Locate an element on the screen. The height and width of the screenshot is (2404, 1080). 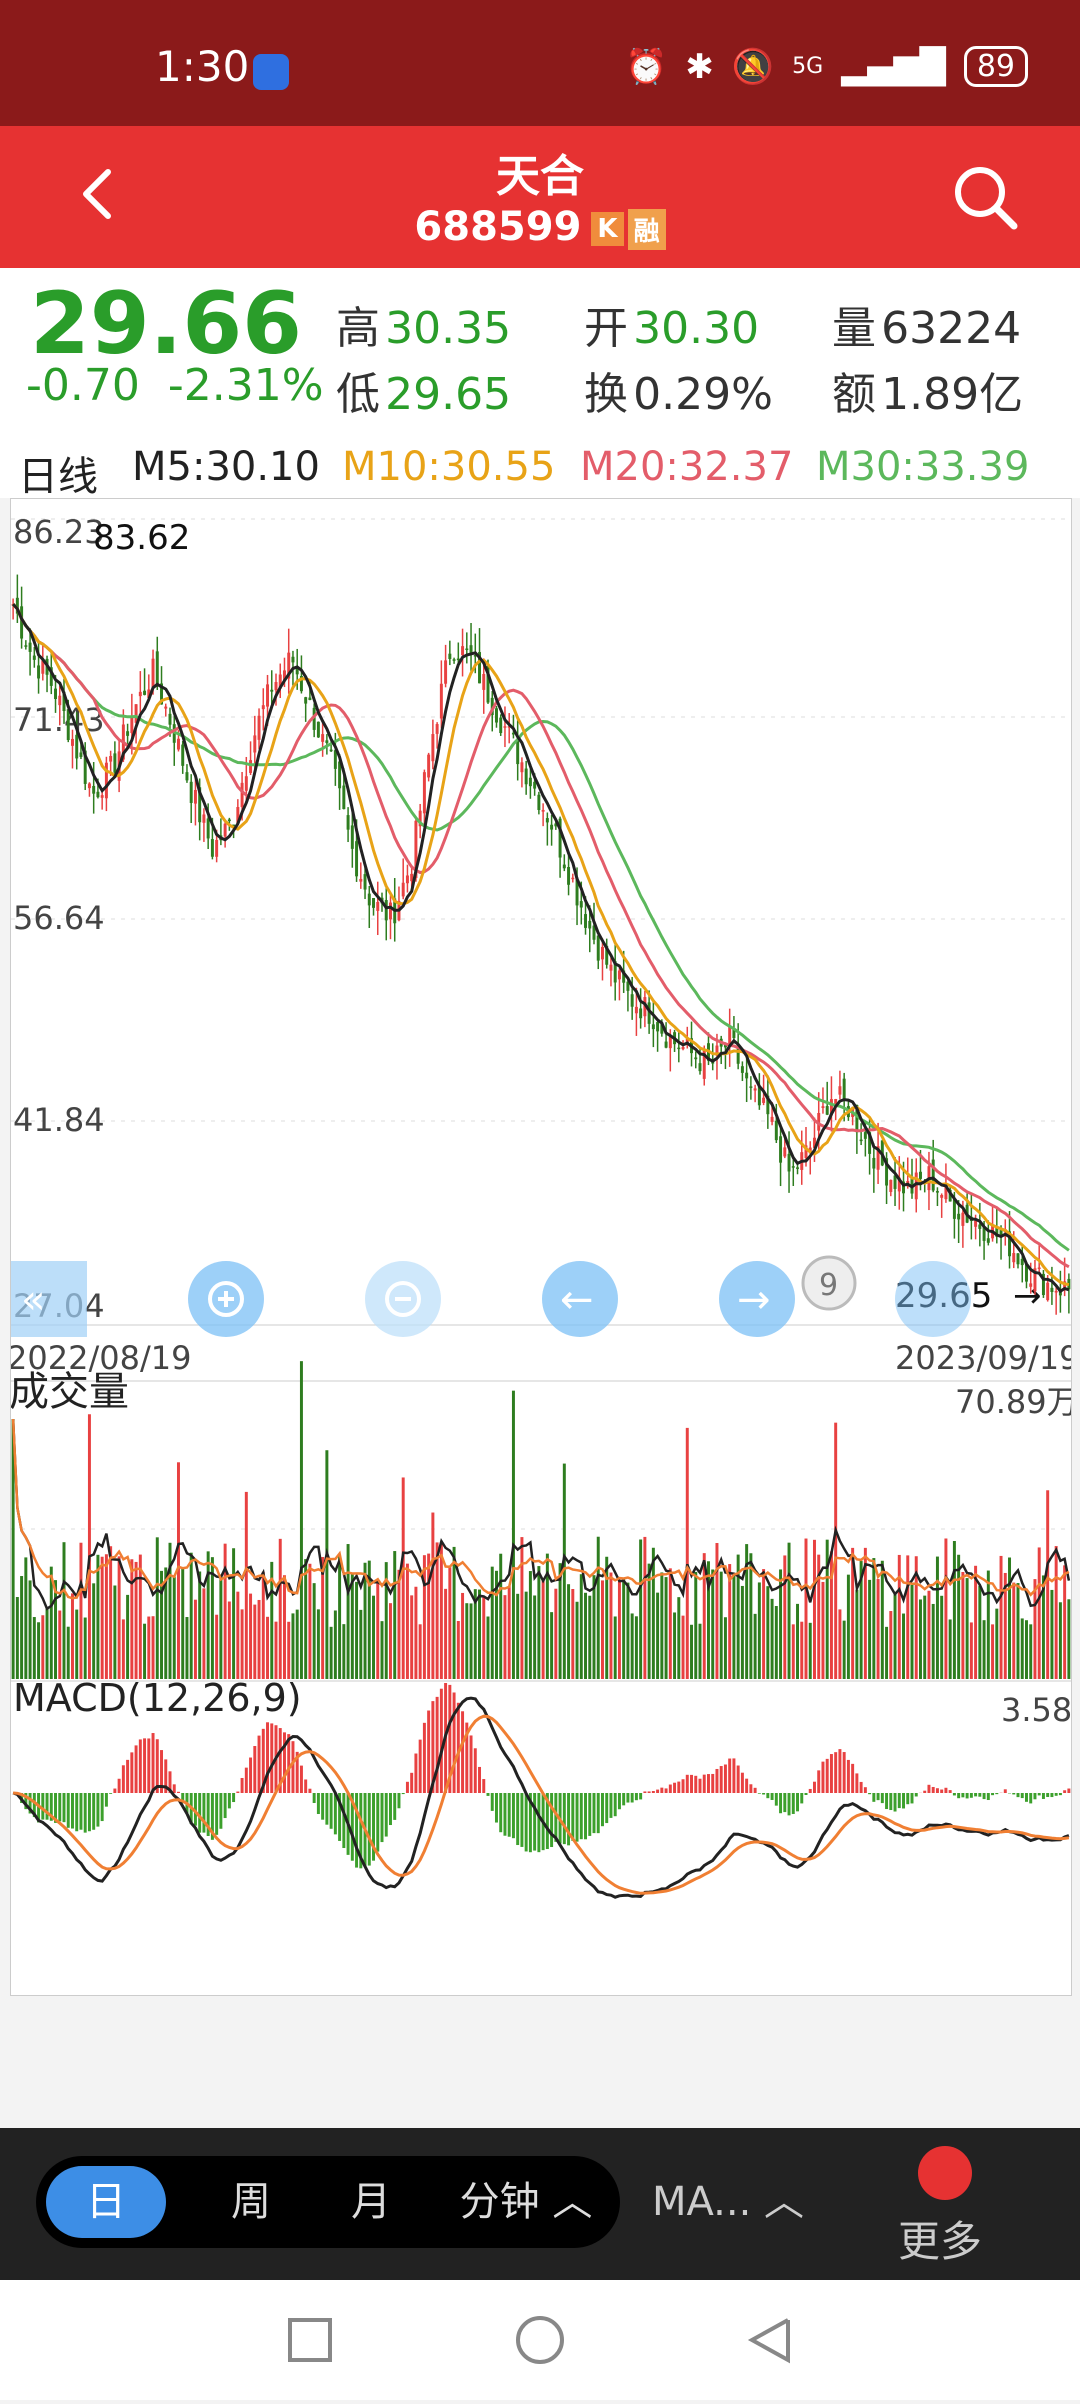
move-left-button: ← is located at coordinates (580, 1299).